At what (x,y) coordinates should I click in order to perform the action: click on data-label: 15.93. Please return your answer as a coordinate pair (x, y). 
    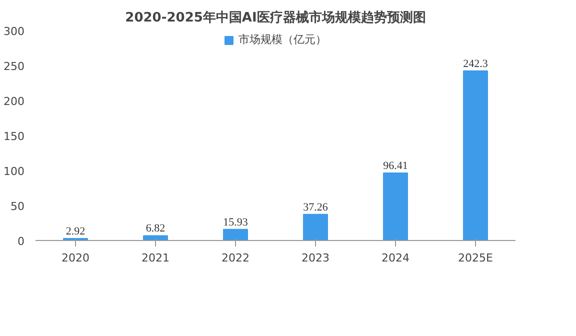
    Looking at the image, I should click on (235, 222).